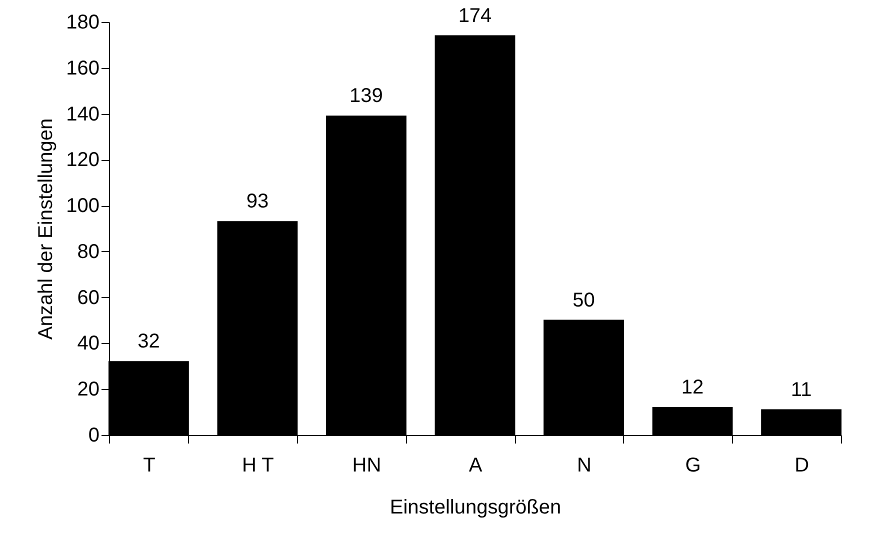 The width and height of the screenshot is (871, 552). What do you see at coordinates (366, 96) in the screenshot?
I see `data-label: 139` at bounding box center [366, 96].